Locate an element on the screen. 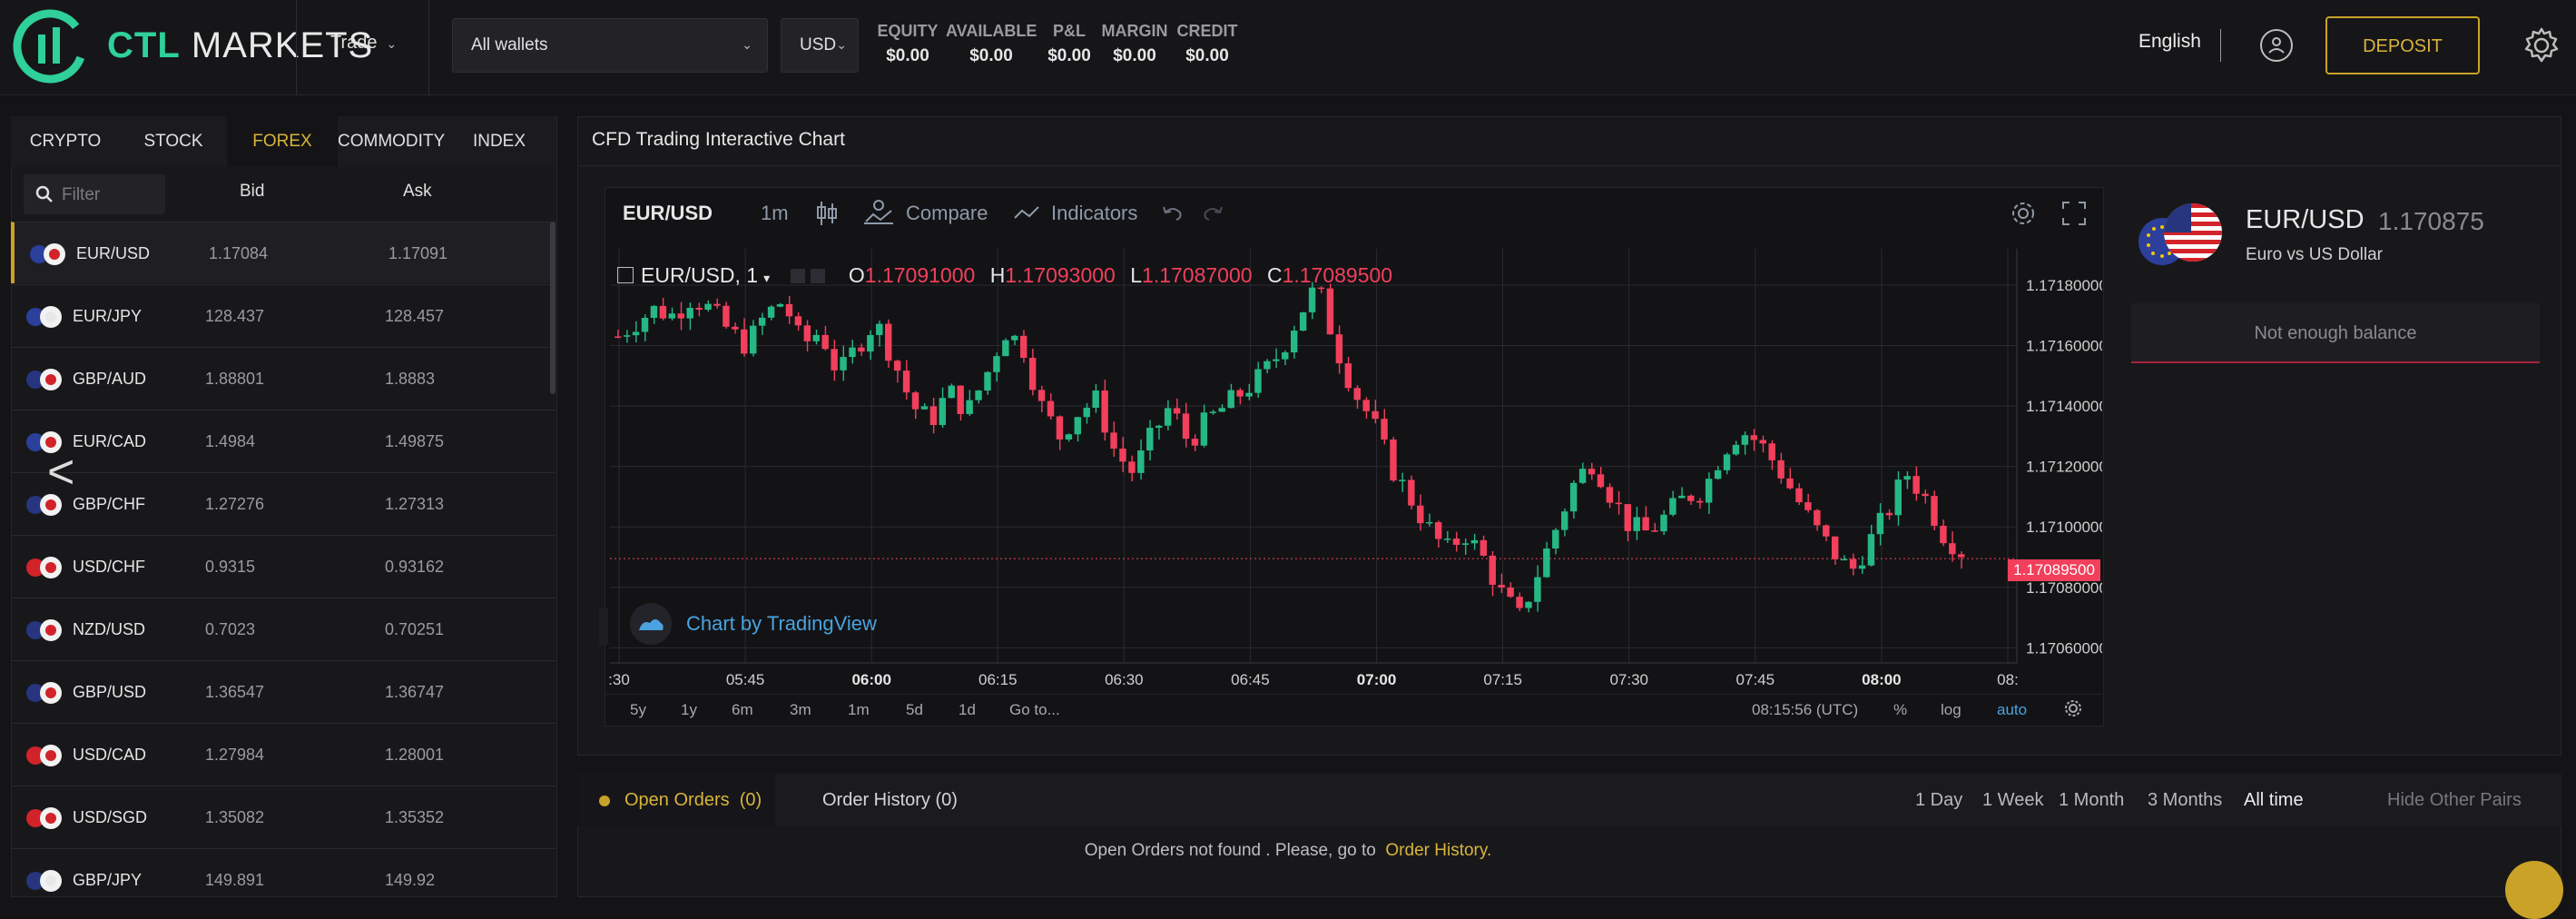  utc-clock: 08:15:56 (UTC) is located at coordinates (1805, 709).